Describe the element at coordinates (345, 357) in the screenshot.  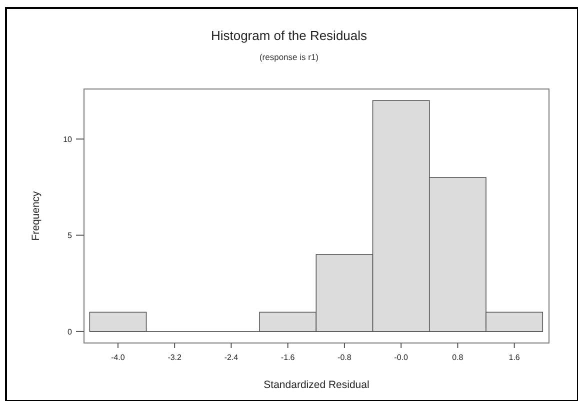
I see `x-tick-label: -0.8` at that location.